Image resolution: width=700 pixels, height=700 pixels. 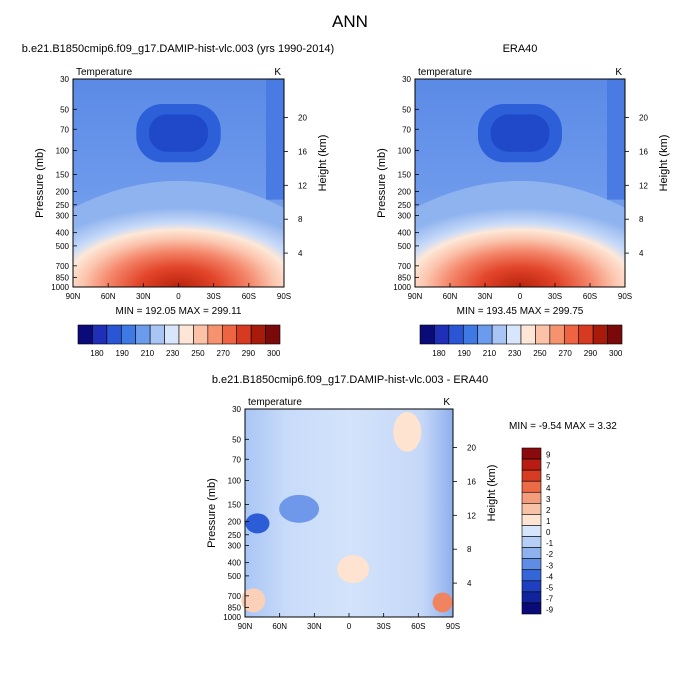 I want to click on height-tick-label: 16, so click(x=471, y=481).